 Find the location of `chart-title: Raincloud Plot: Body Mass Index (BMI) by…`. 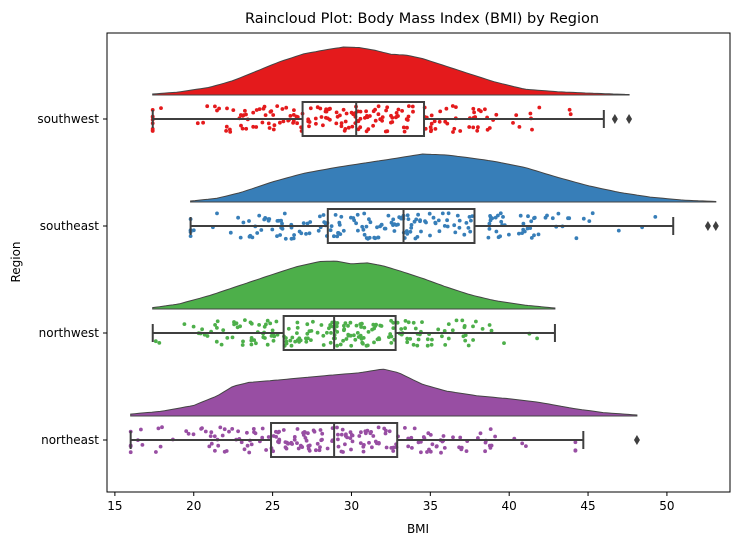

chart-title: Raincloud Plot: Body Mass Index (BMI) by… is located at coordinates (422, 19).